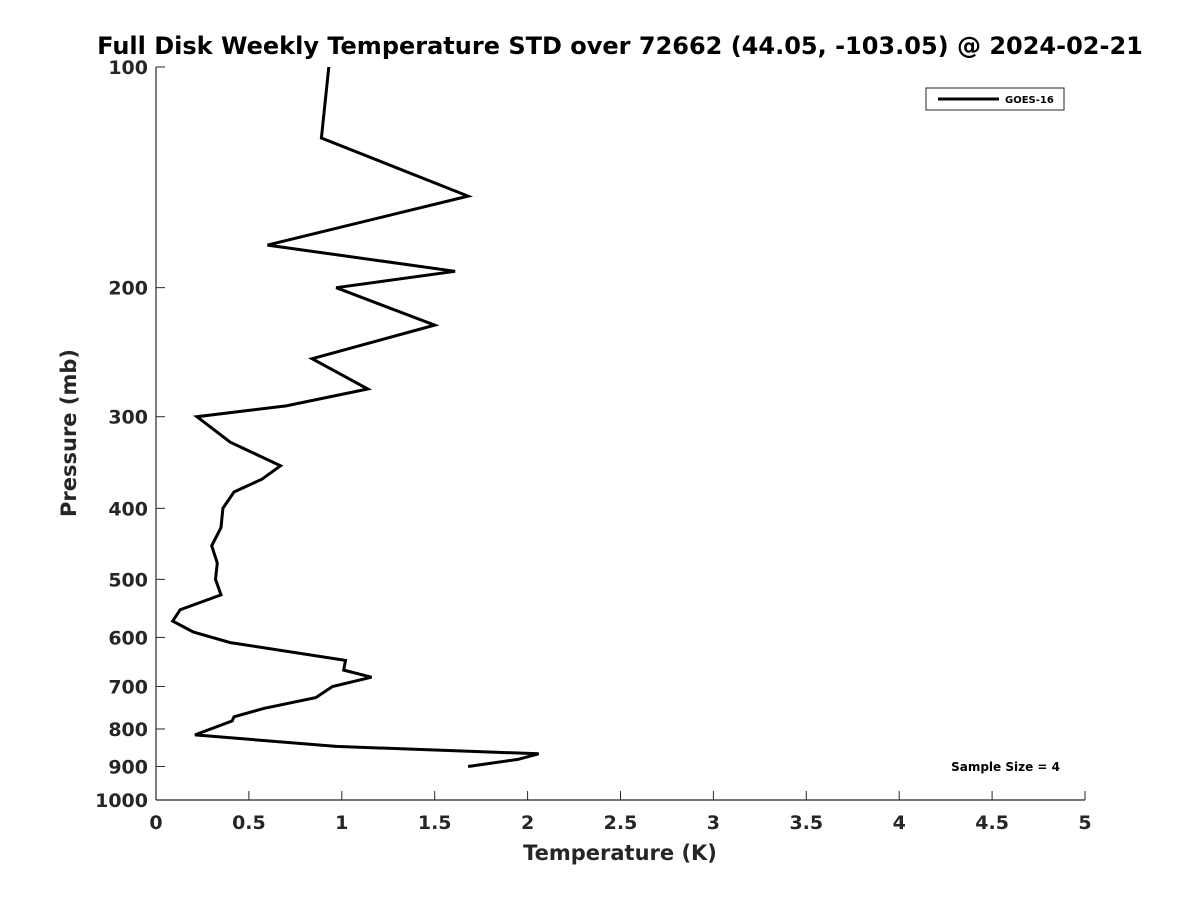  What do you see at coordinates (995, 99) in the screenshot?
I see `legend: GOES-16` at bounding box center [995, 99].